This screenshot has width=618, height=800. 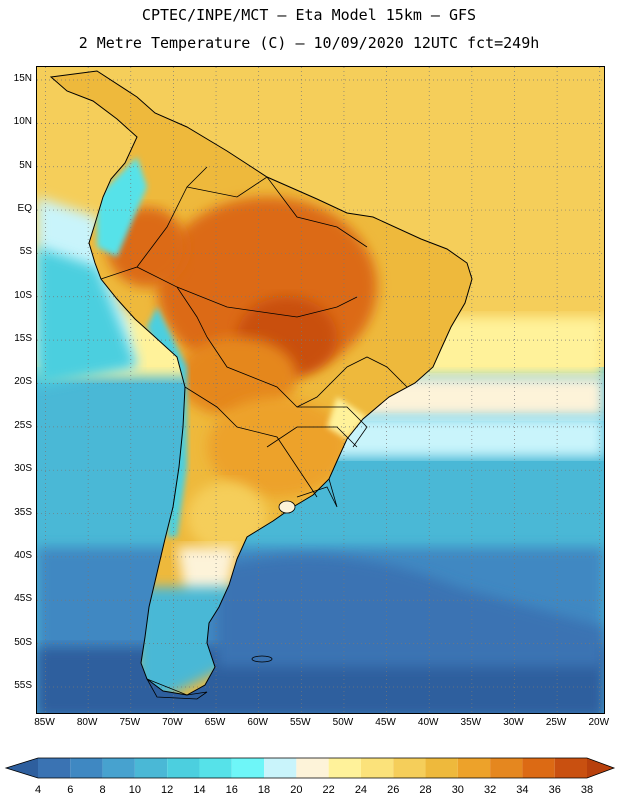 I want to click on tierra-del-fuego, so click(x=177, y=689).